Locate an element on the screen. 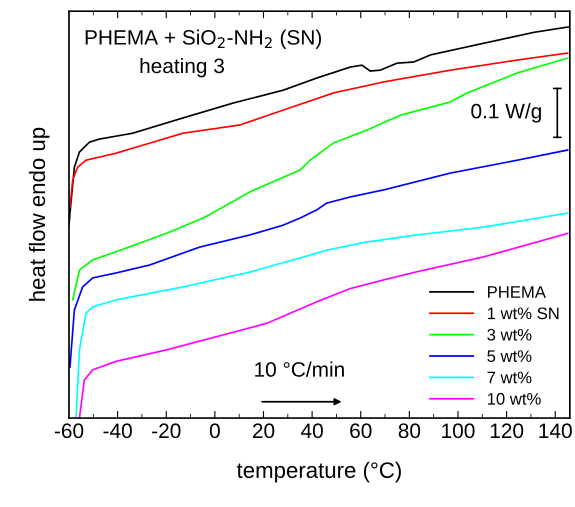 The image size is (575, 507). x-tick-label: 100 is located at coordinates (458, 430).